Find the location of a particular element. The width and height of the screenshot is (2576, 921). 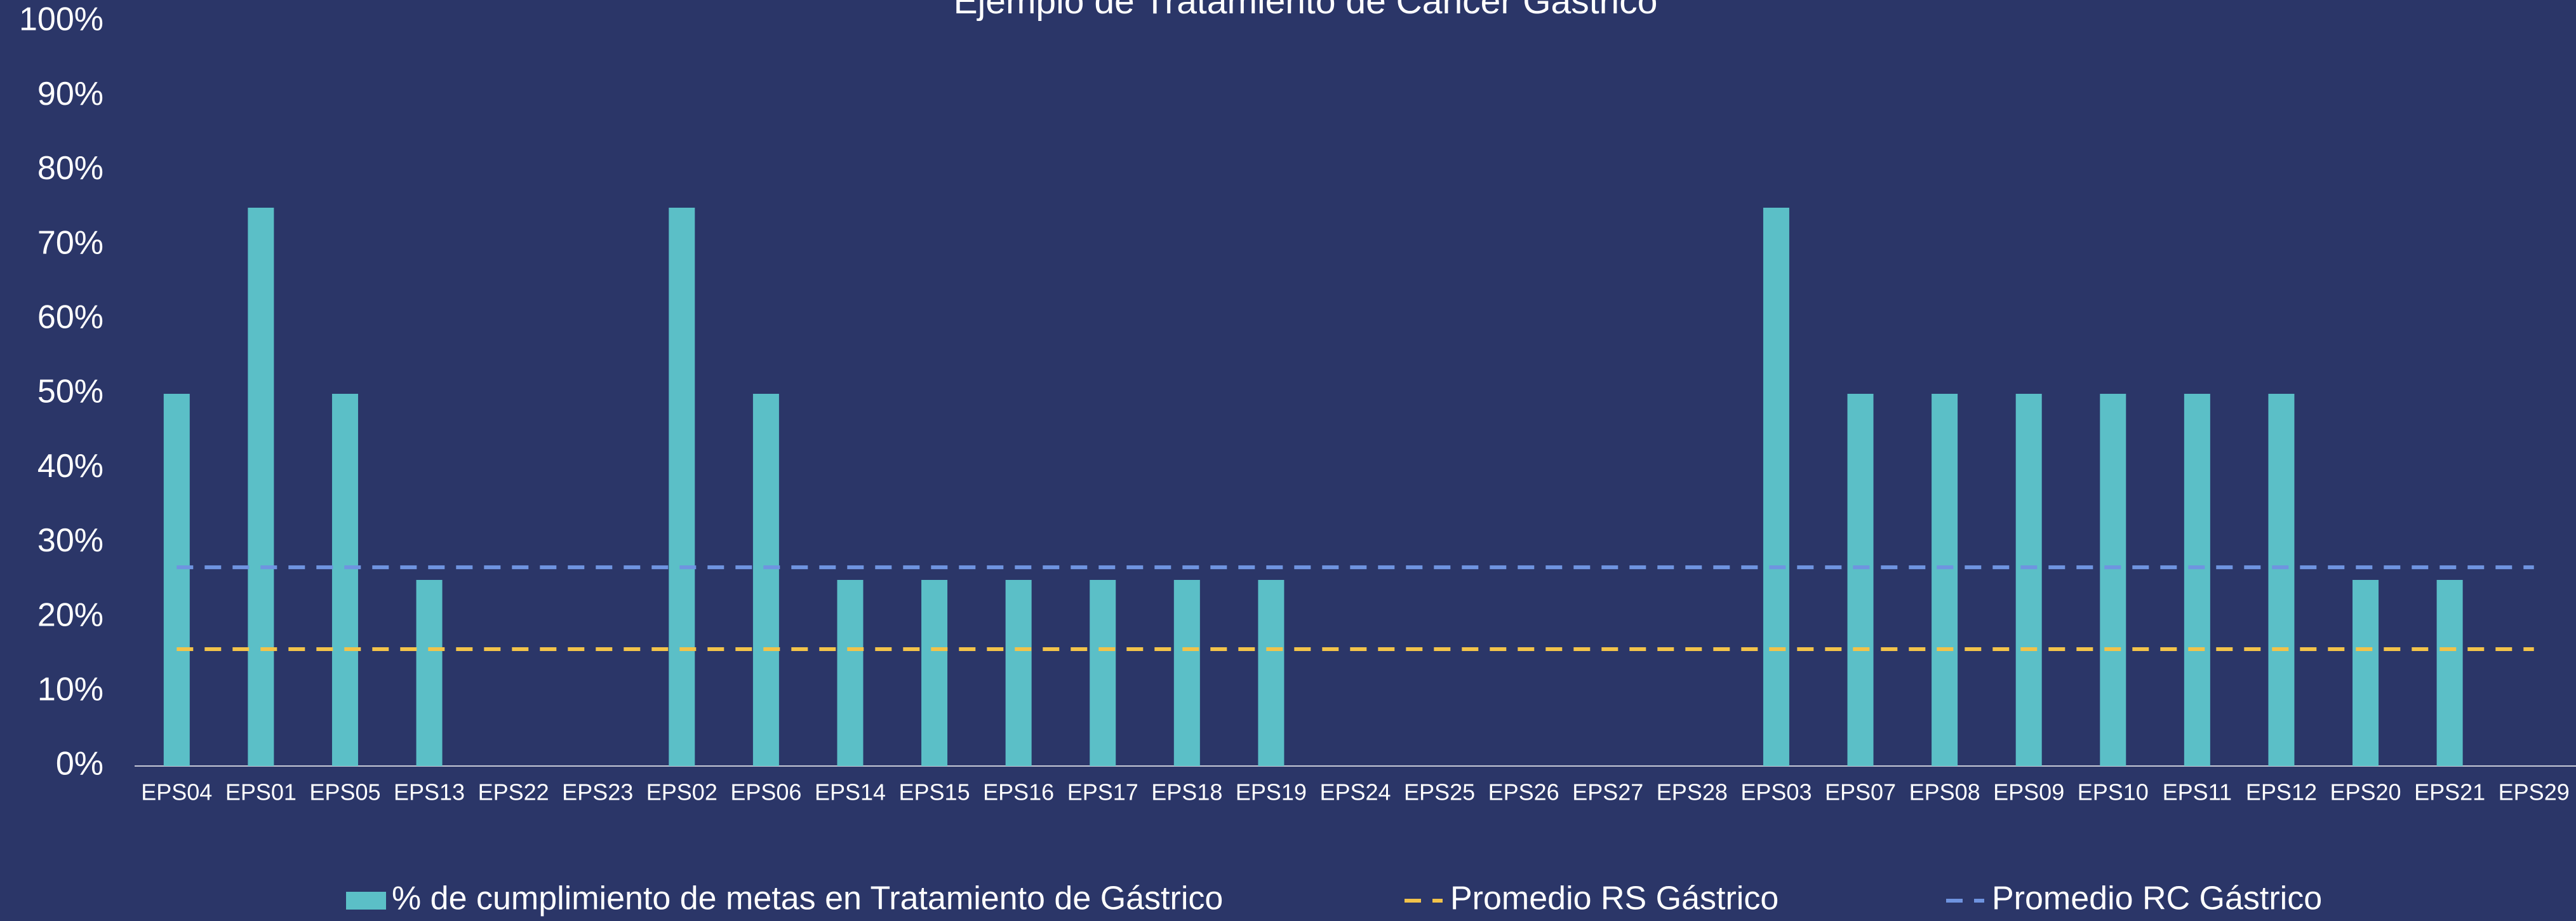

x-tick-label: EPS02 is located at coordinates (682, 792).